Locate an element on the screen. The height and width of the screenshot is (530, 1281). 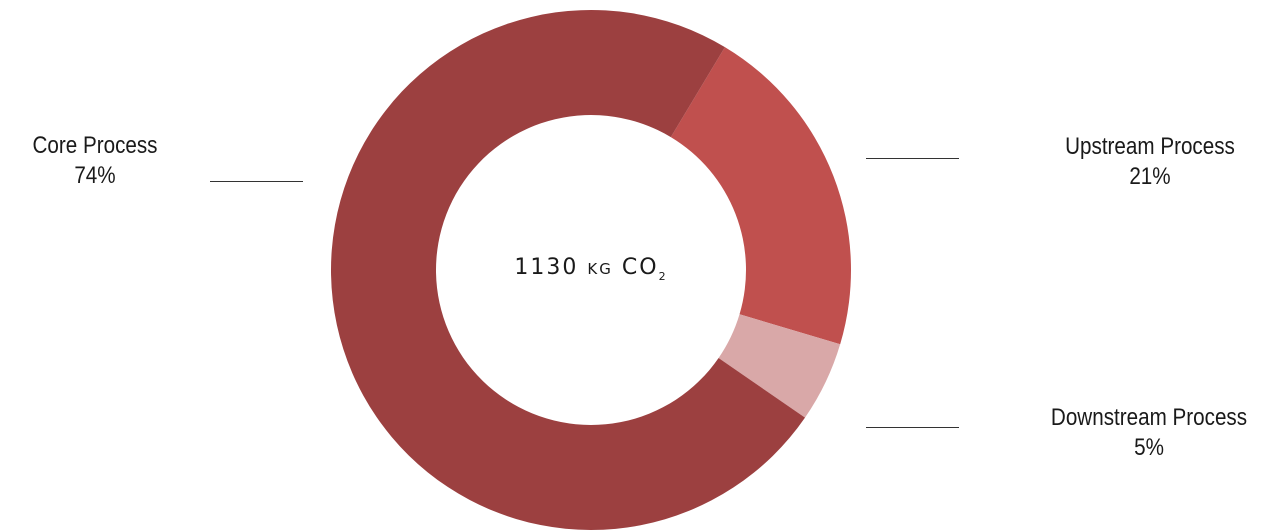
label-upstream-process: Upstream Process 21% is located at coordinates (1150, 162).